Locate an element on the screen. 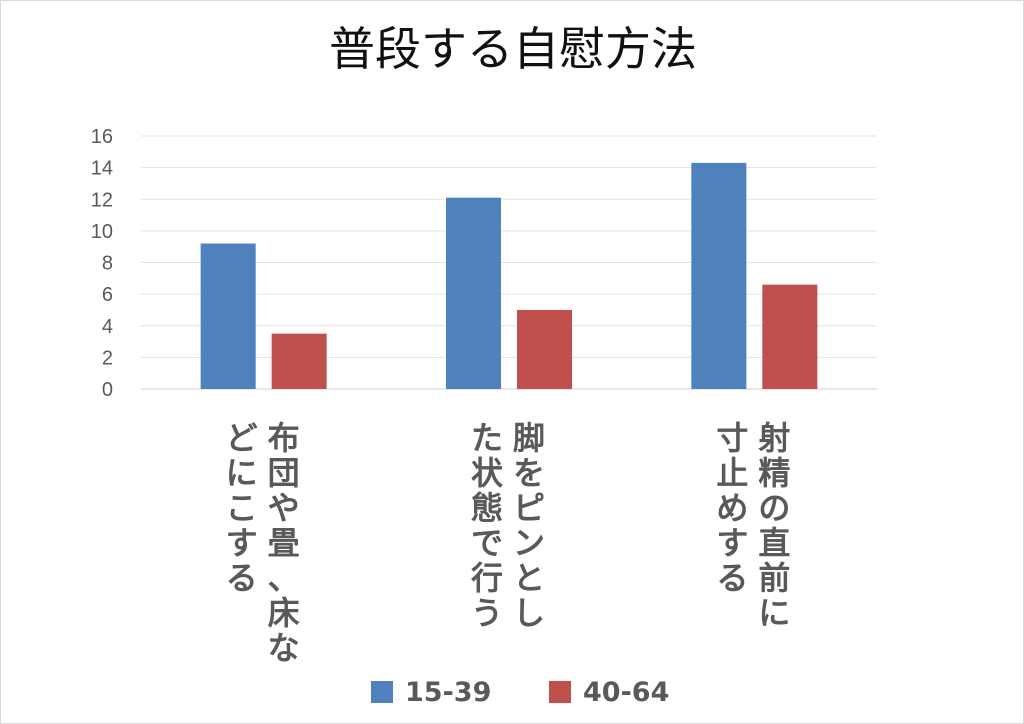  y-tick-label: 6 is located at coordinates (107, 295).